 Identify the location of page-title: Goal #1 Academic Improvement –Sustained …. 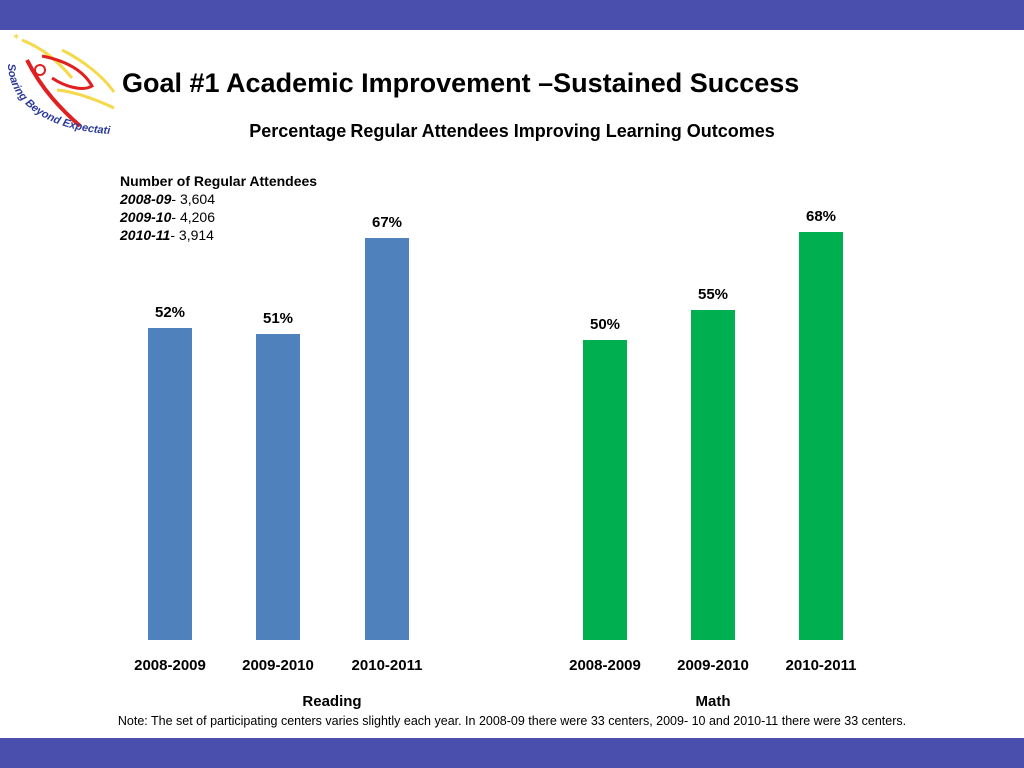
(461, 83).